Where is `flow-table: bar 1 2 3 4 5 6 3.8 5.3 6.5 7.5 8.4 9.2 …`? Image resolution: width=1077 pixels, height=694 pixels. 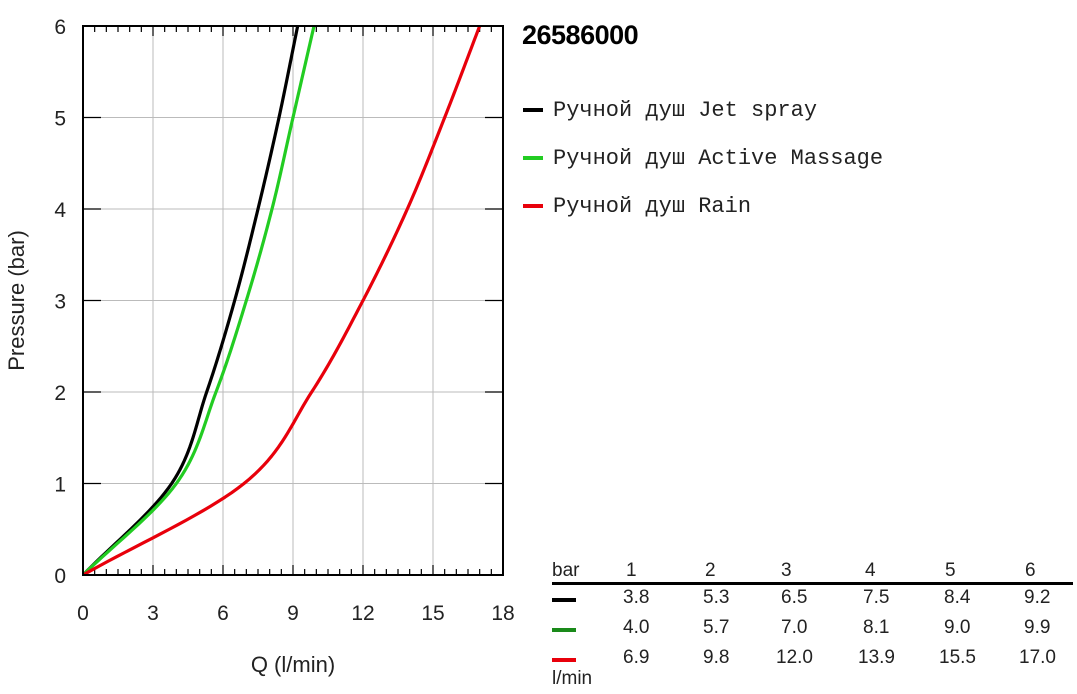
flow-table: bar 1 2 3 4 5 6 3.8 5.3 6.5 7.5 8.4 9.2 … is located at coordinates (812, 617).